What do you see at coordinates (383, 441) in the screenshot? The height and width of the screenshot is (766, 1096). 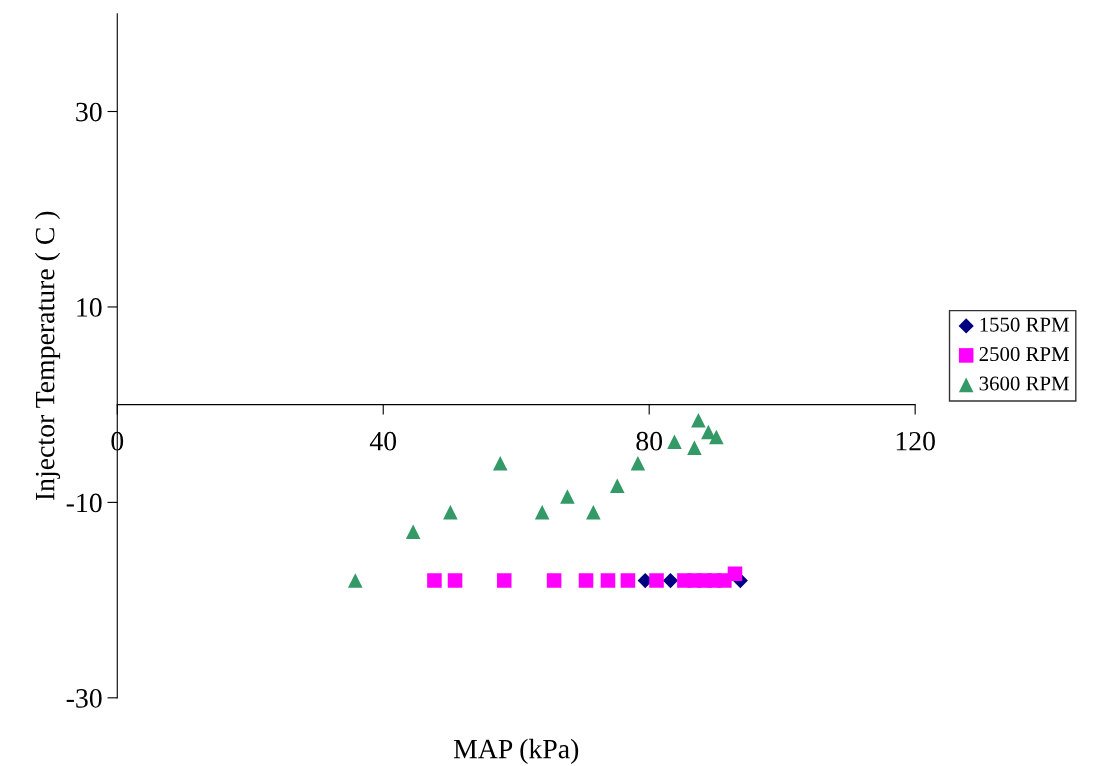 I see `x-tick-label: 40` at bounding box center [383, 441].